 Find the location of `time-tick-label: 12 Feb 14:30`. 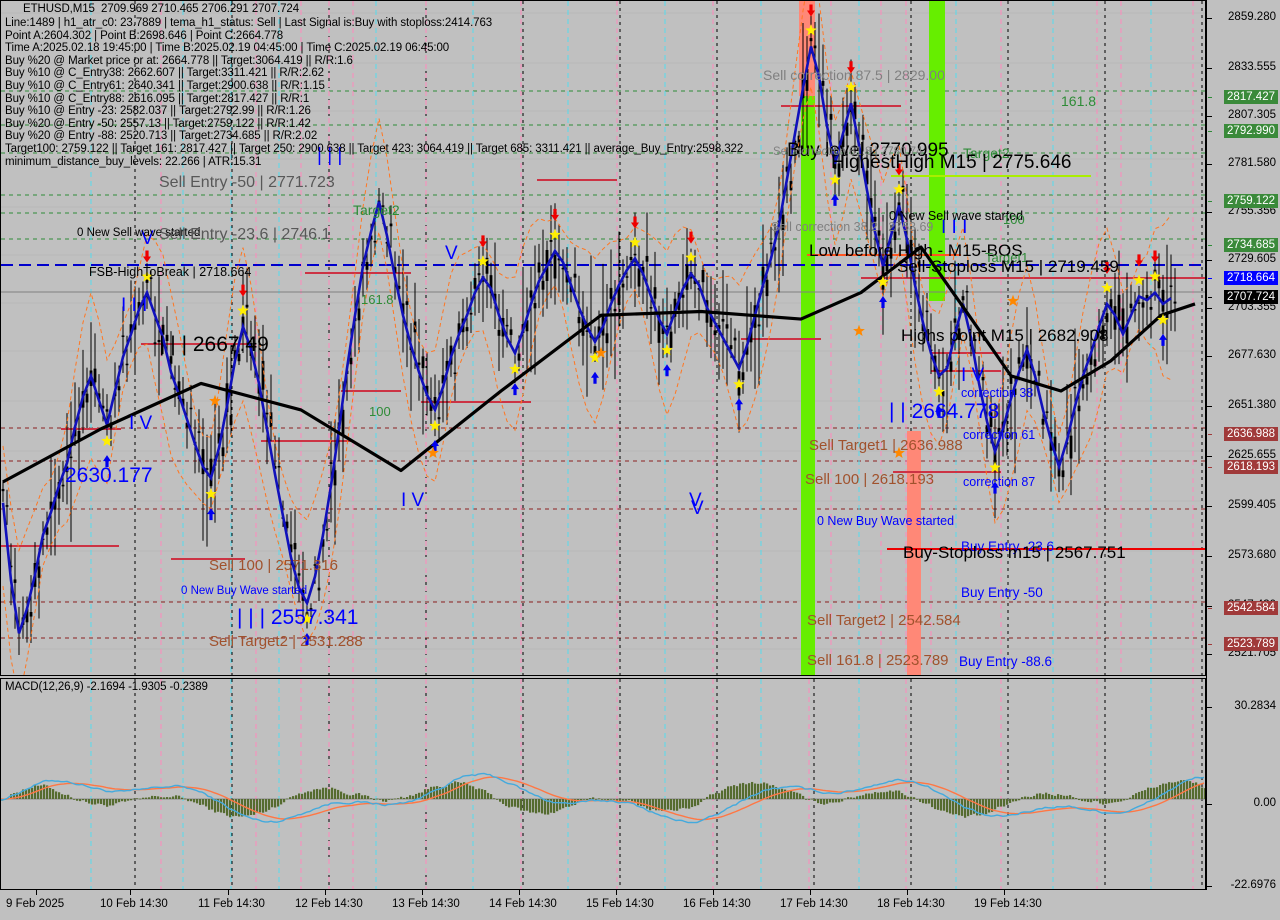

time-tick-label: 12 Feb 14:30 is located at coordinates (329, 904).